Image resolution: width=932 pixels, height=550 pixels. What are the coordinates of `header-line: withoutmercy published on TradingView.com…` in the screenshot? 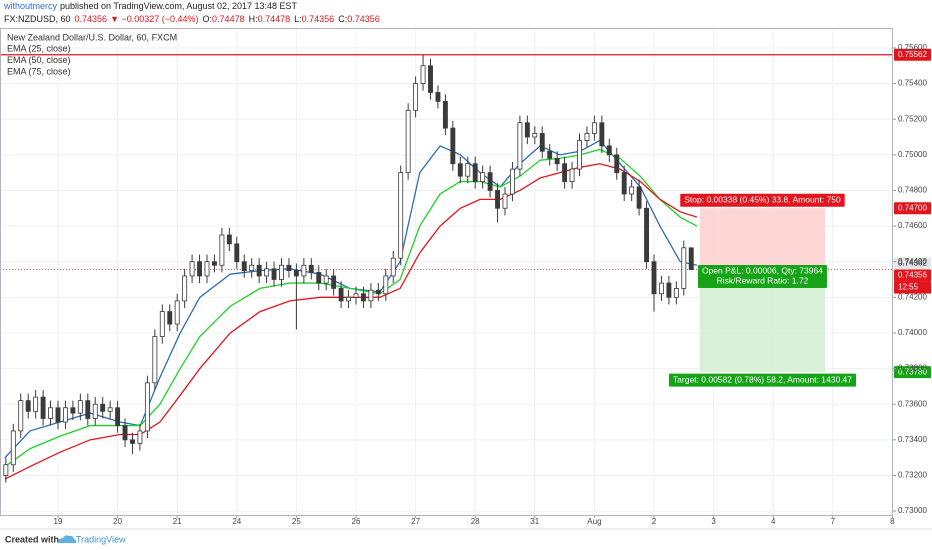 It's located at (150, 6).